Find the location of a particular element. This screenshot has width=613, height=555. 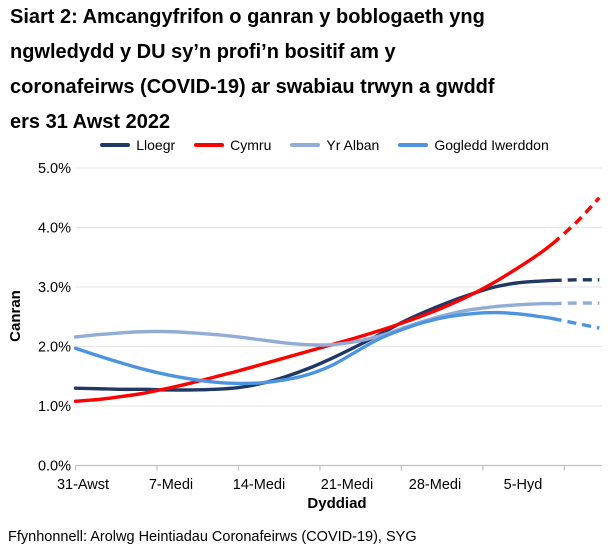

y-axis-title: Canran is located at coordinates (15, 316).